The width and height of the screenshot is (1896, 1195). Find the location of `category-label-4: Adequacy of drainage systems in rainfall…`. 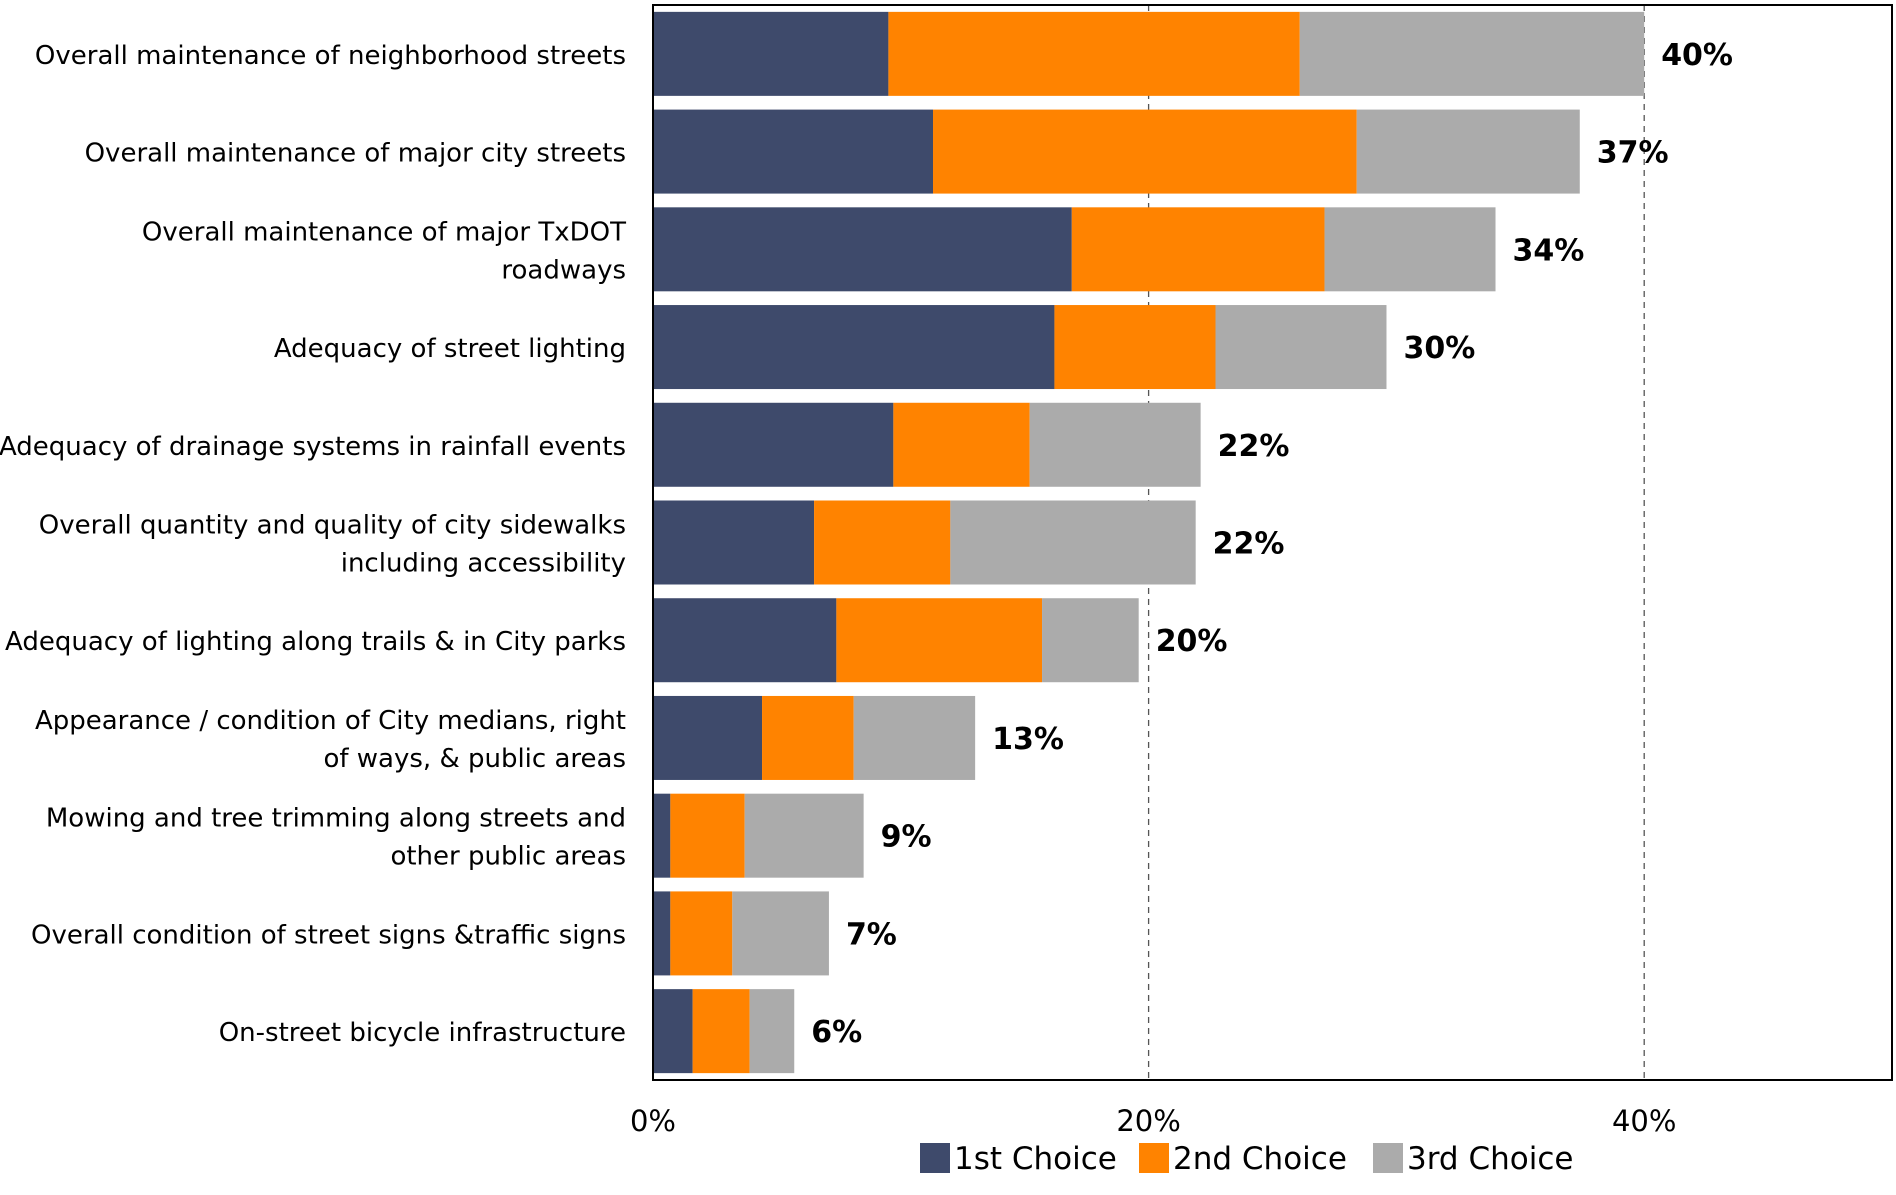

category-label-4: Adequacy of drainage systems in rainfall… is located at coordinates (313, 447).